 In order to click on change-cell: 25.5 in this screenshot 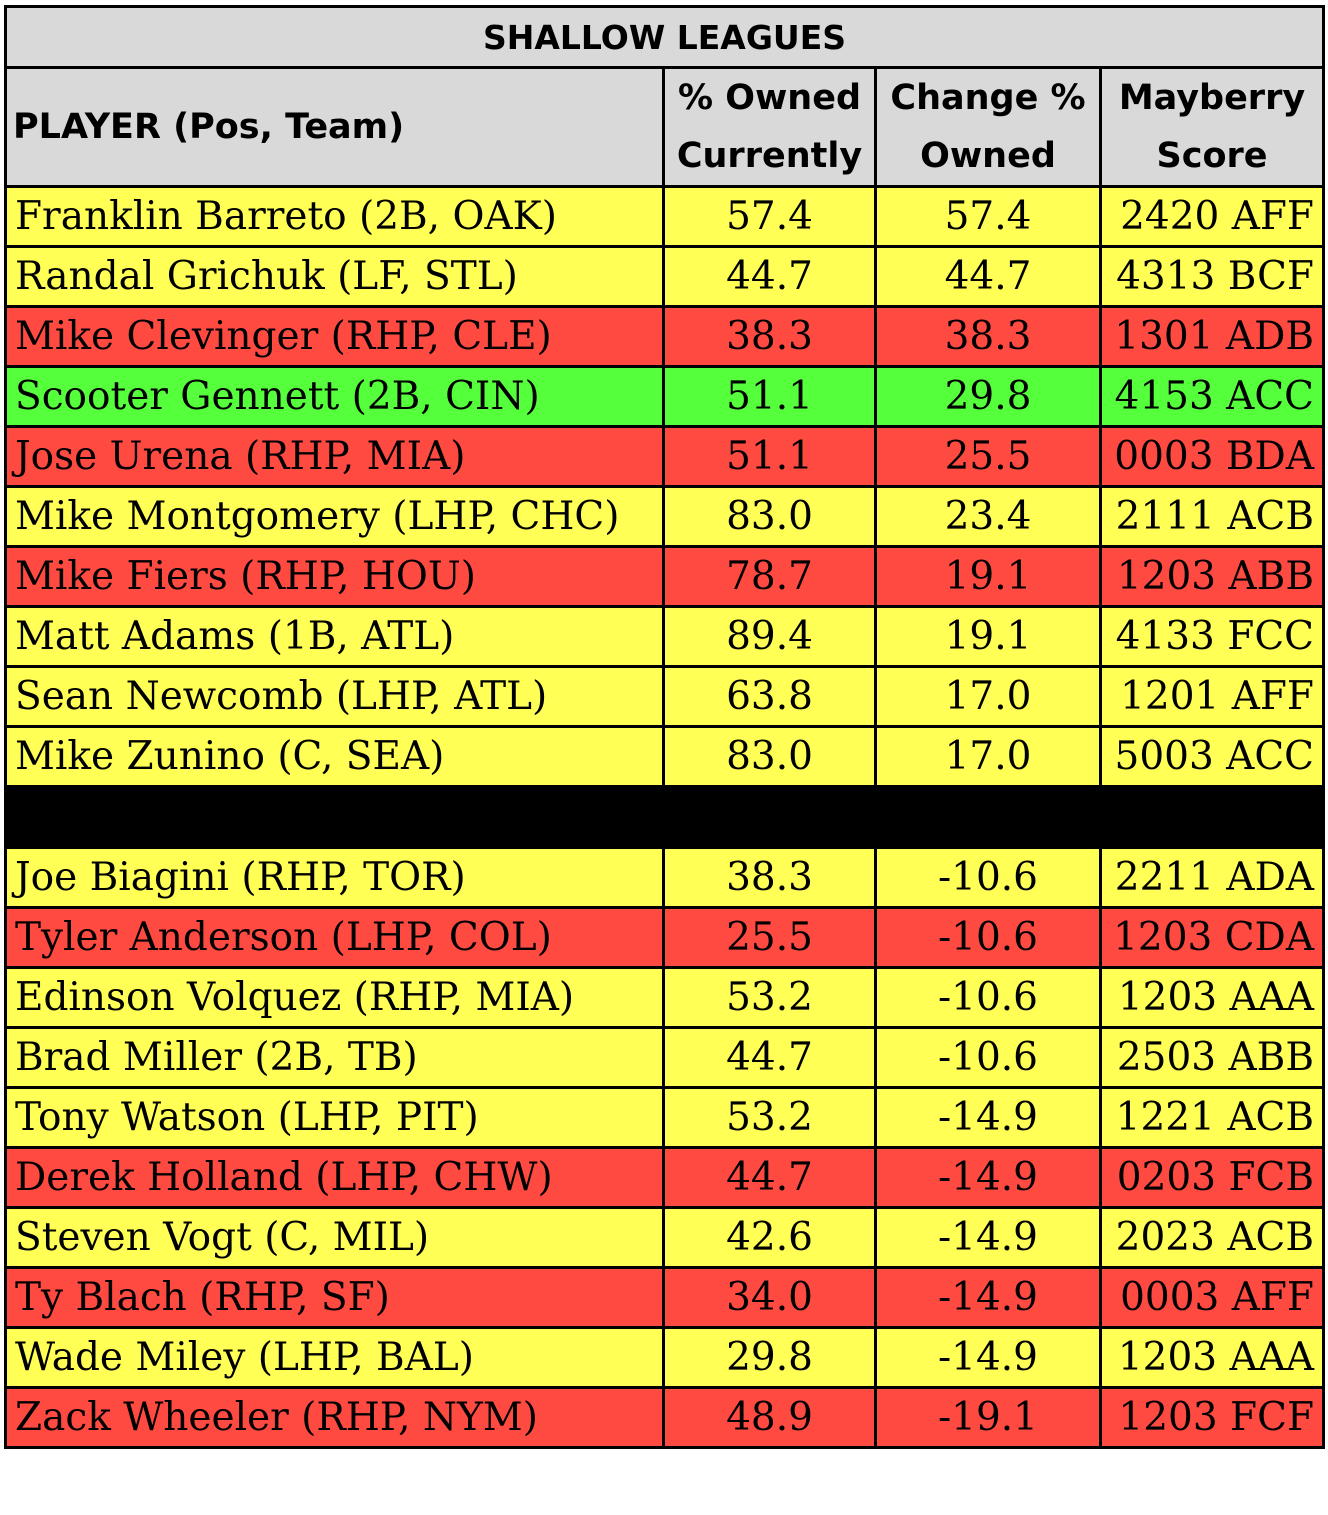, I will do `click(988, 456)`.